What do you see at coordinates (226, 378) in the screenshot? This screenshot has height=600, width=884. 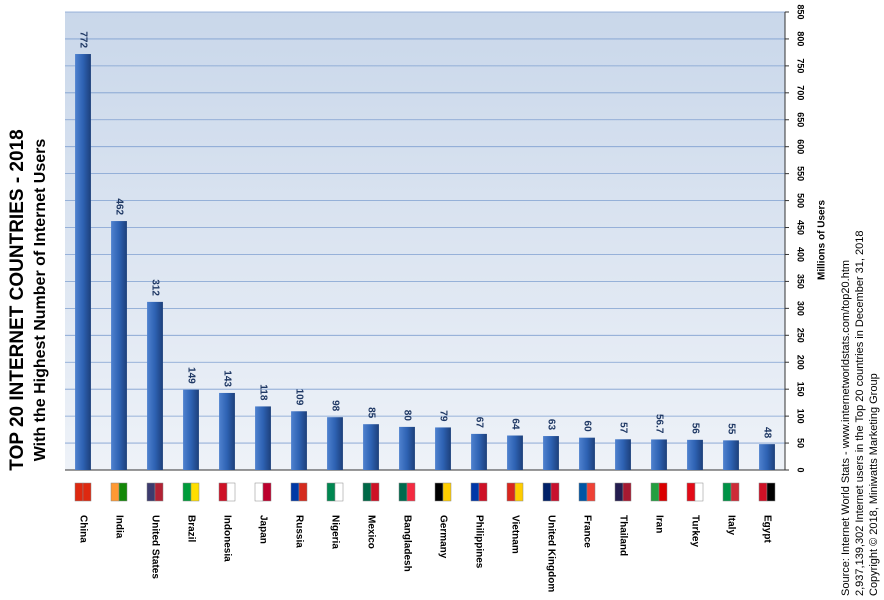 I see `value-label: 143` at bounding box center [226, 378].